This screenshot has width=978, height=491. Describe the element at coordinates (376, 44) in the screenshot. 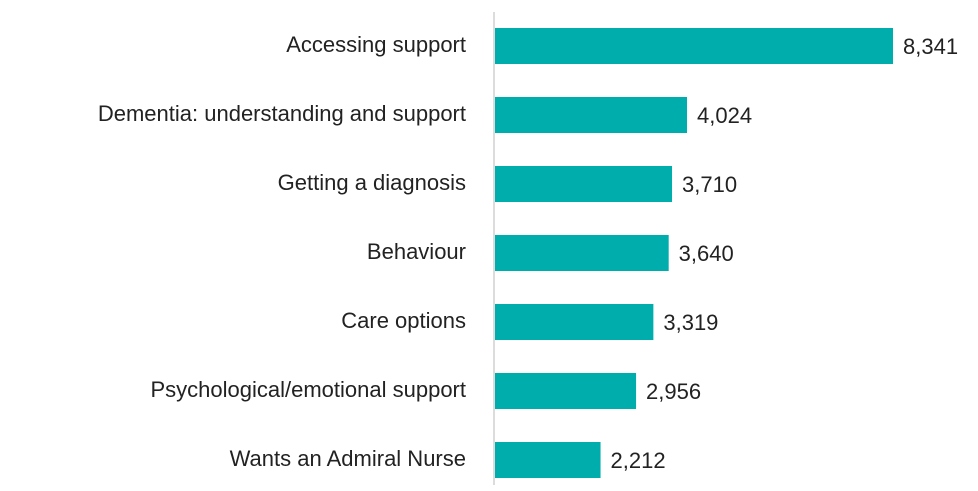

I see `category-label: Accessing support` at that location.